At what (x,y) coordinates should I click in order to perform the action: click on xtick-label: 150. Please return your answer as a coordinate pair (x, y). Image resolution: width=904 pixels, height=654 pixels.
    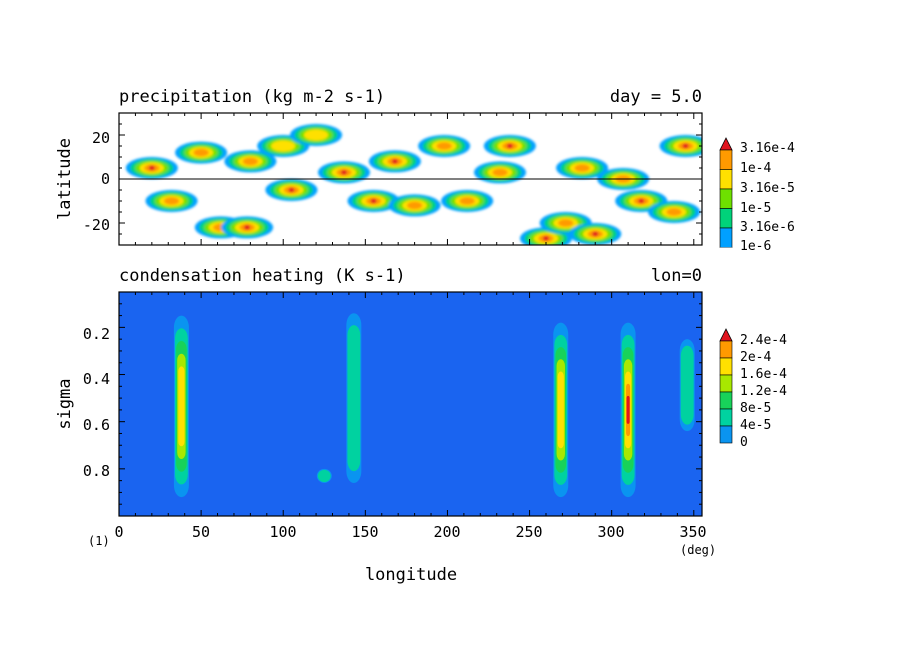
    Looking at the image, I should click on (364, 532).